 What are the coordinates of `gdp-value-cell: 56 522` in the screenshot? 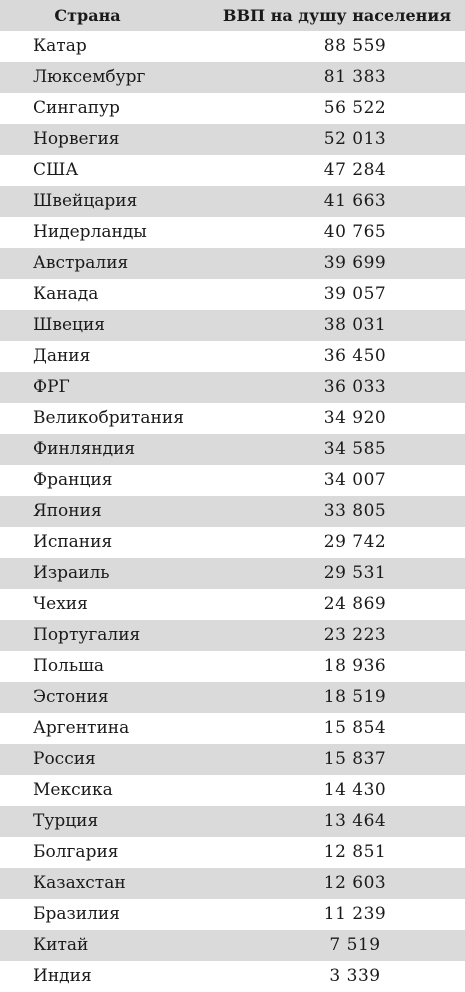 It's located at (355, 108).